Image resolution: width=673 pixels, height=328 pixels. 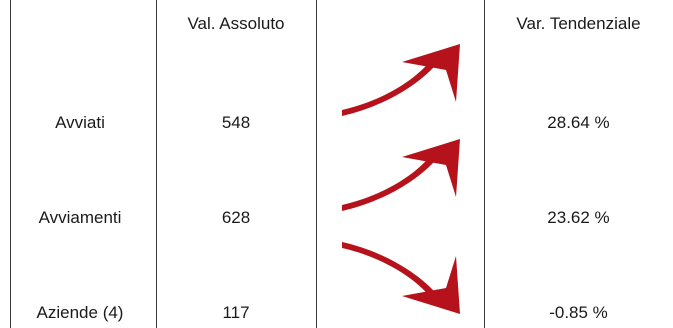 I want to click on header-absolute-value: Val. Assoluto, so click(x=236, y=23).